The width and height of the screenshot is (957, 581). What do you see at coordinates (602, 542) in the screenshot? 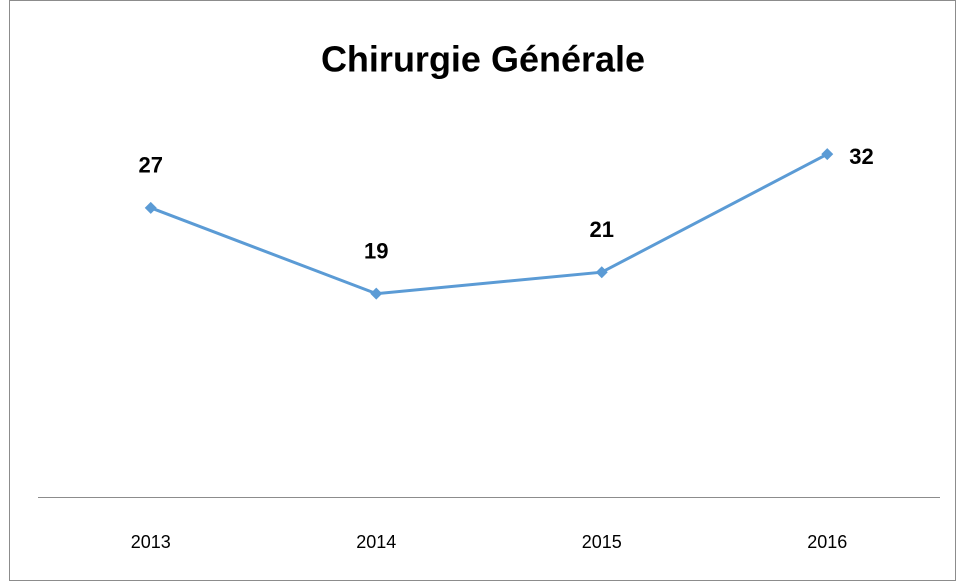
I see `x-tick-label: 2015` at bounding box center [602, 542].